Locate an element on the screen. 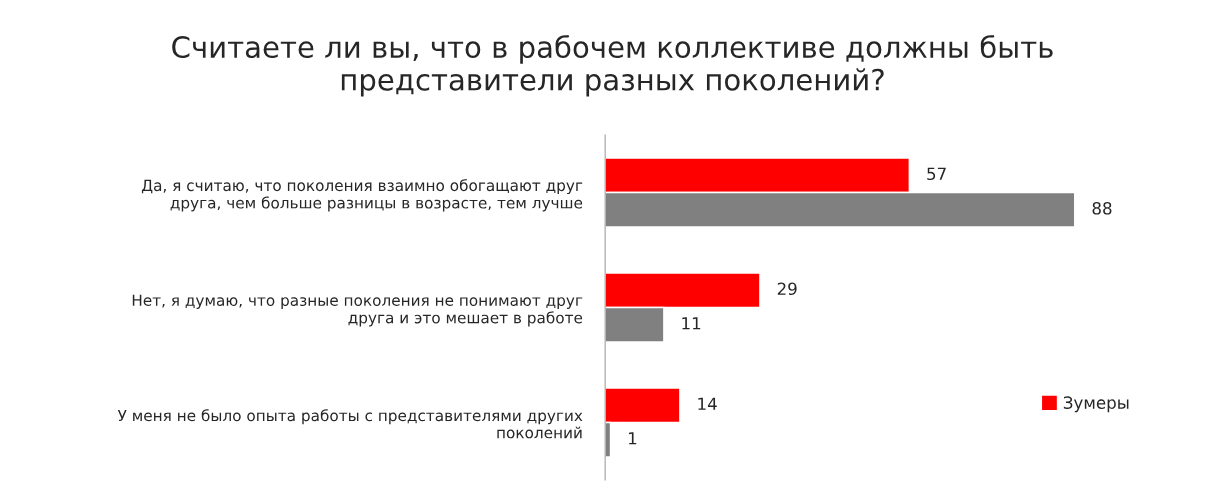 Image resolution: width=1225 pixels, height=500 pixels. data-label: 88 is located at coordinates (1102, 208).